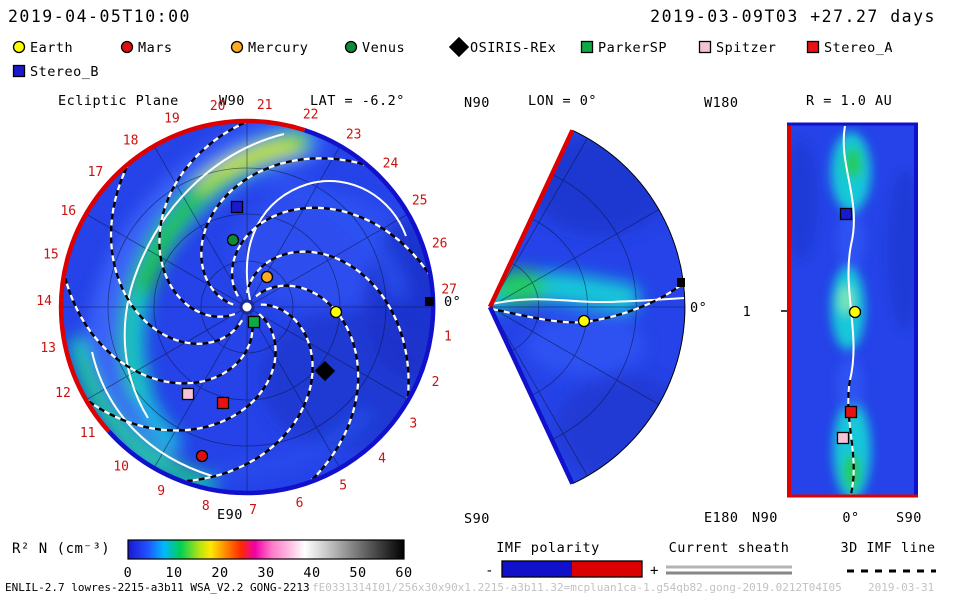  Describe the element at coordinates (172, 118) in the screenshot. I see `day-tick-19: 19` at that location.